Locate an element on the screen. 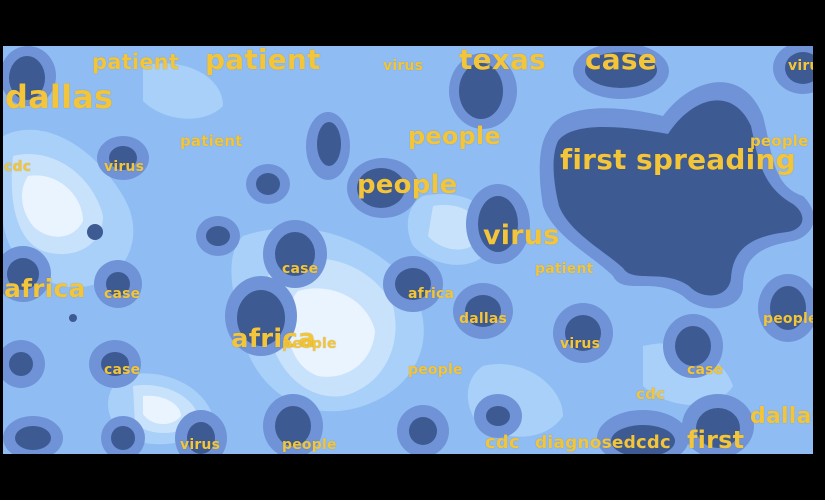  light-region is located at coordinates (183, 91).